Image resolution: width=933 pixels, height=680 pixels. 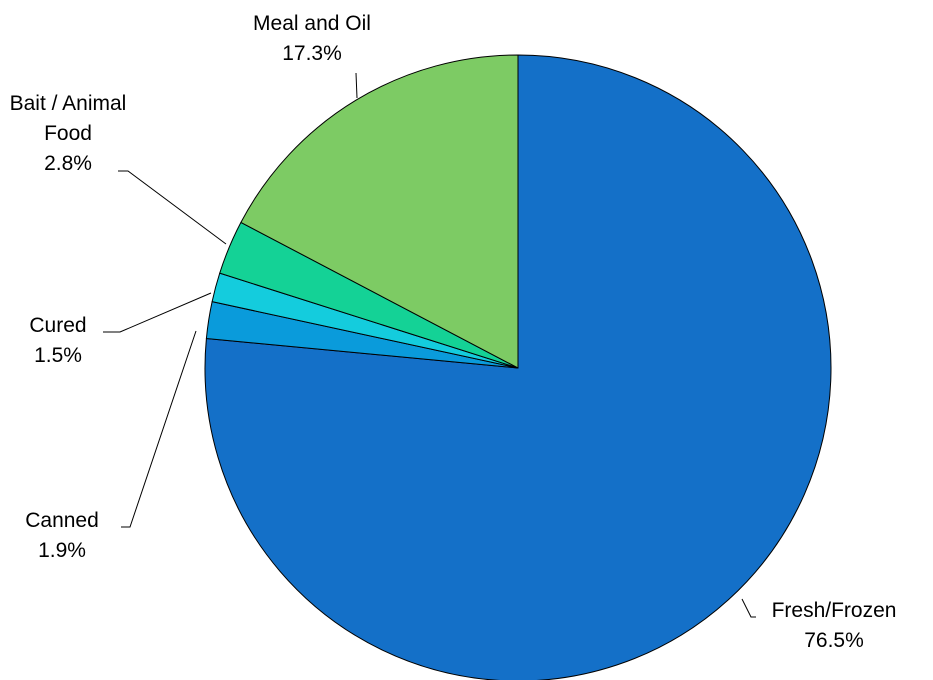 I want to click on slice-label-canned: Canned 1.9%, so click(x=62, y=535).